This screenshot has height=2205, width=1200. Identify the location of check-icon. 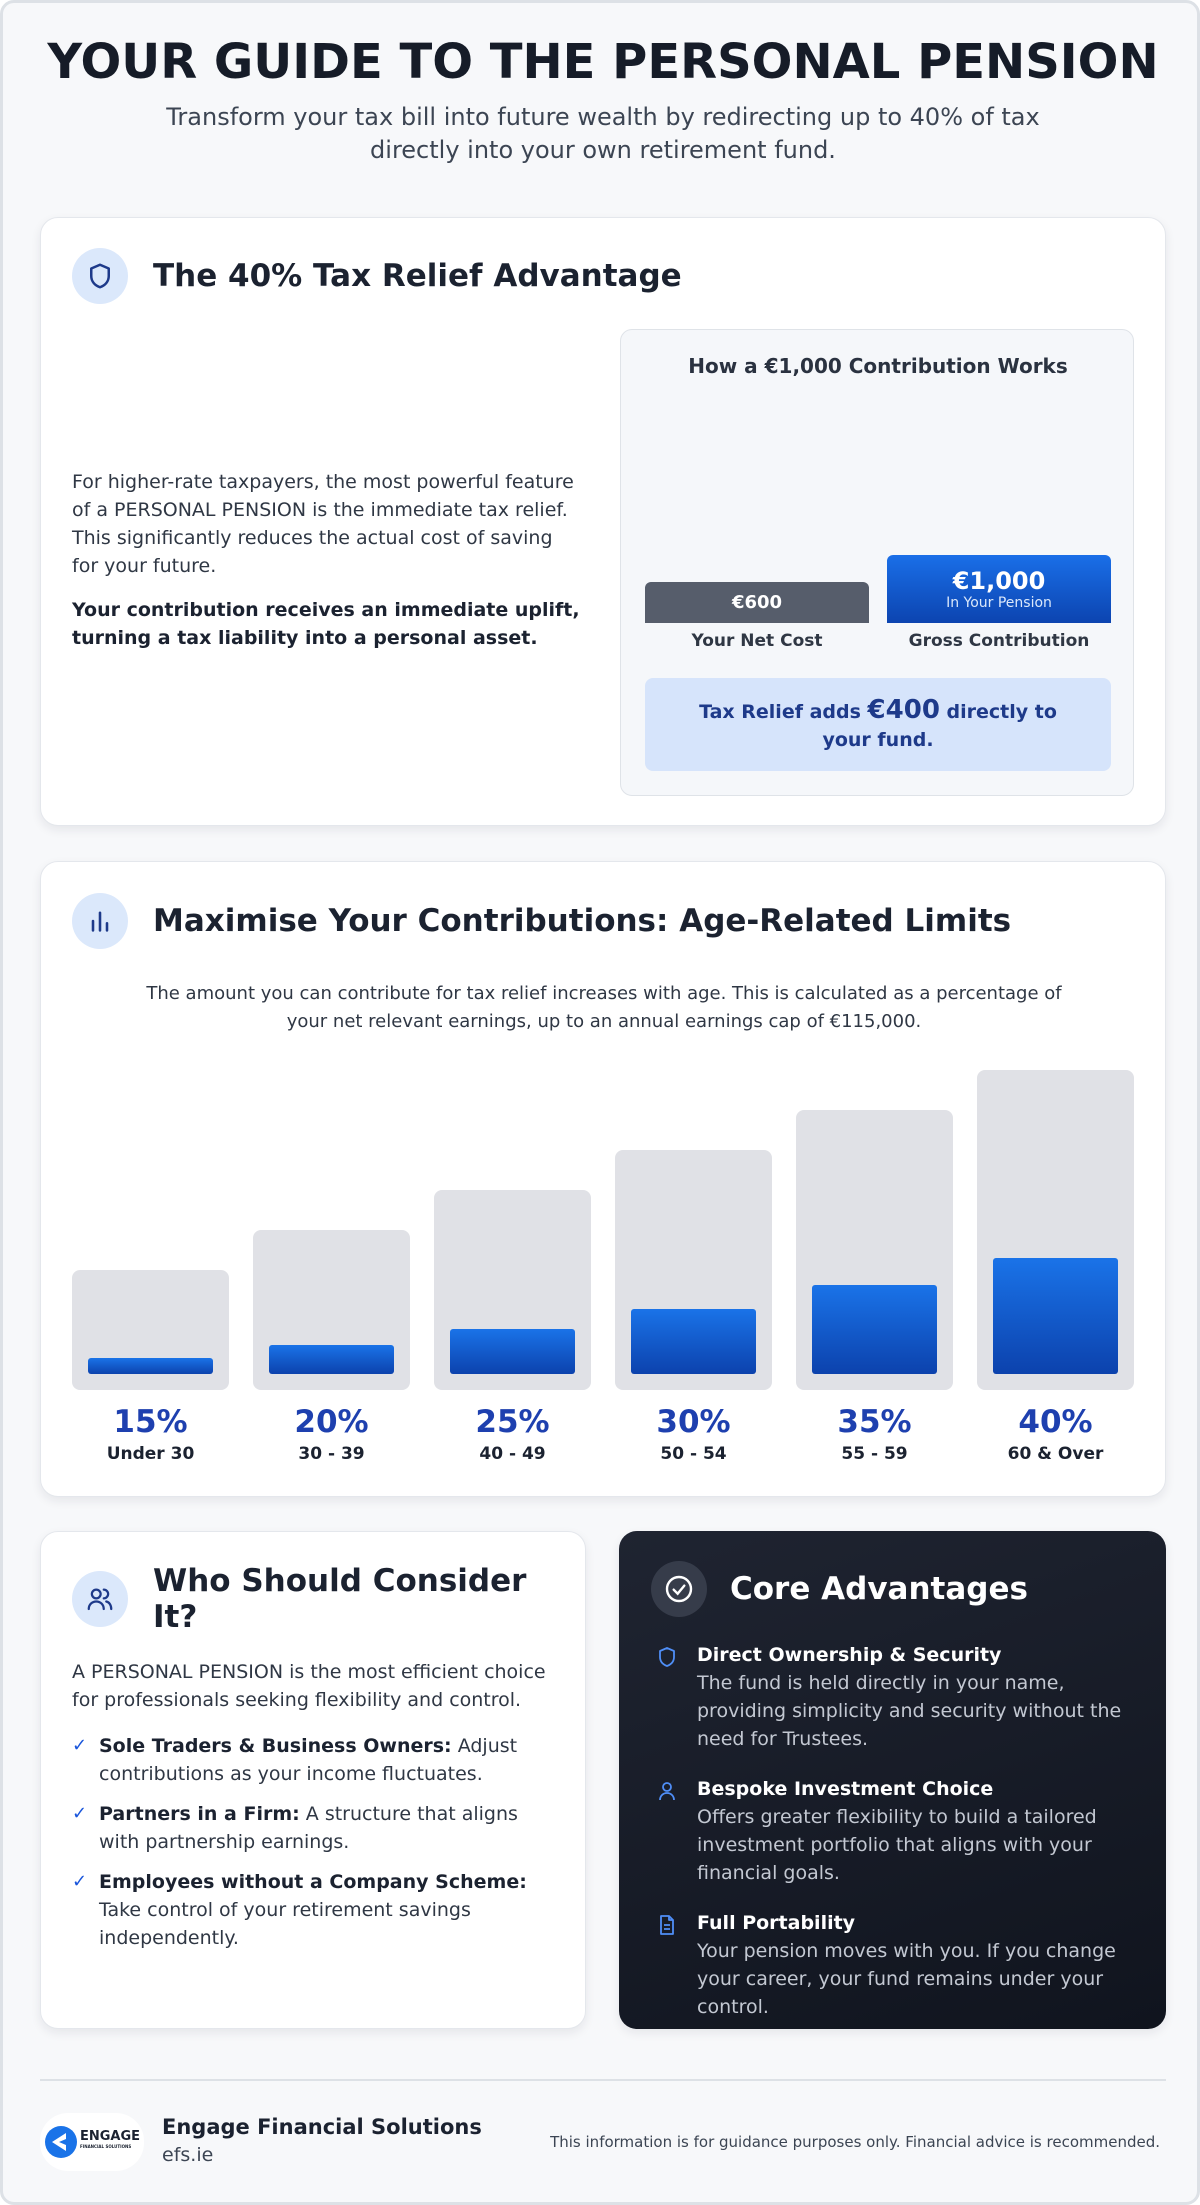
(679, 1589).